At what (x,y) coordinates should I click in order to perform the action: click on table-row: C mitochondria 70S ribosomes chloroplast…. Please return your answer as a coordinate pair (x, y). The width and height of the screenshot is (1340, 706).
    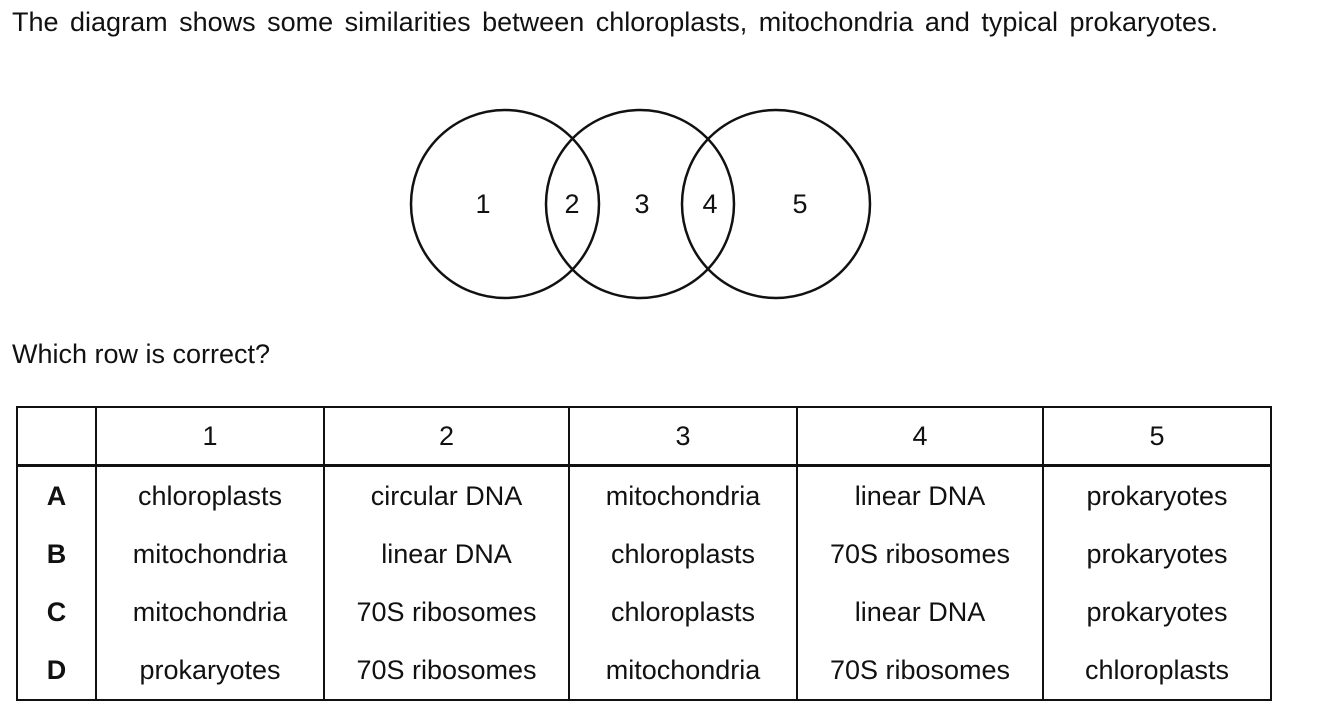
    Looking at the image, I should click on (644, 612).